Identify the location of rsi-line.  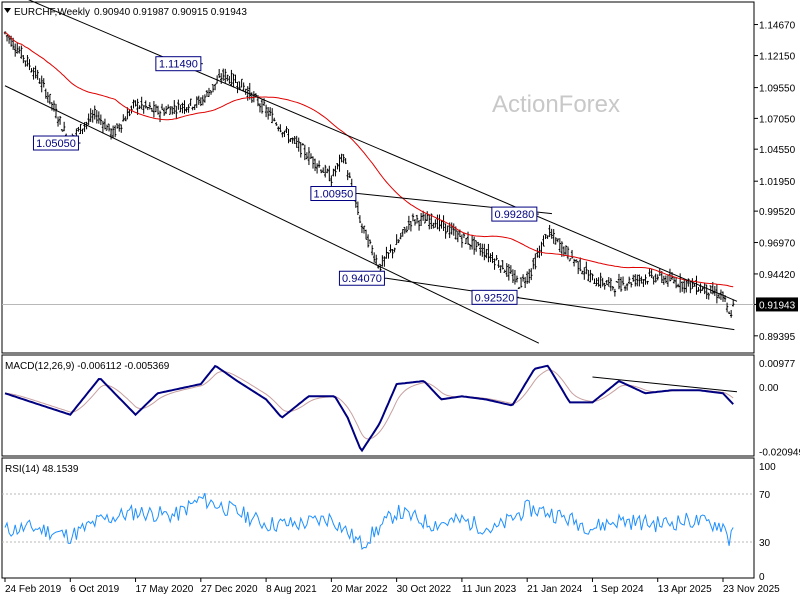
(369, 521).